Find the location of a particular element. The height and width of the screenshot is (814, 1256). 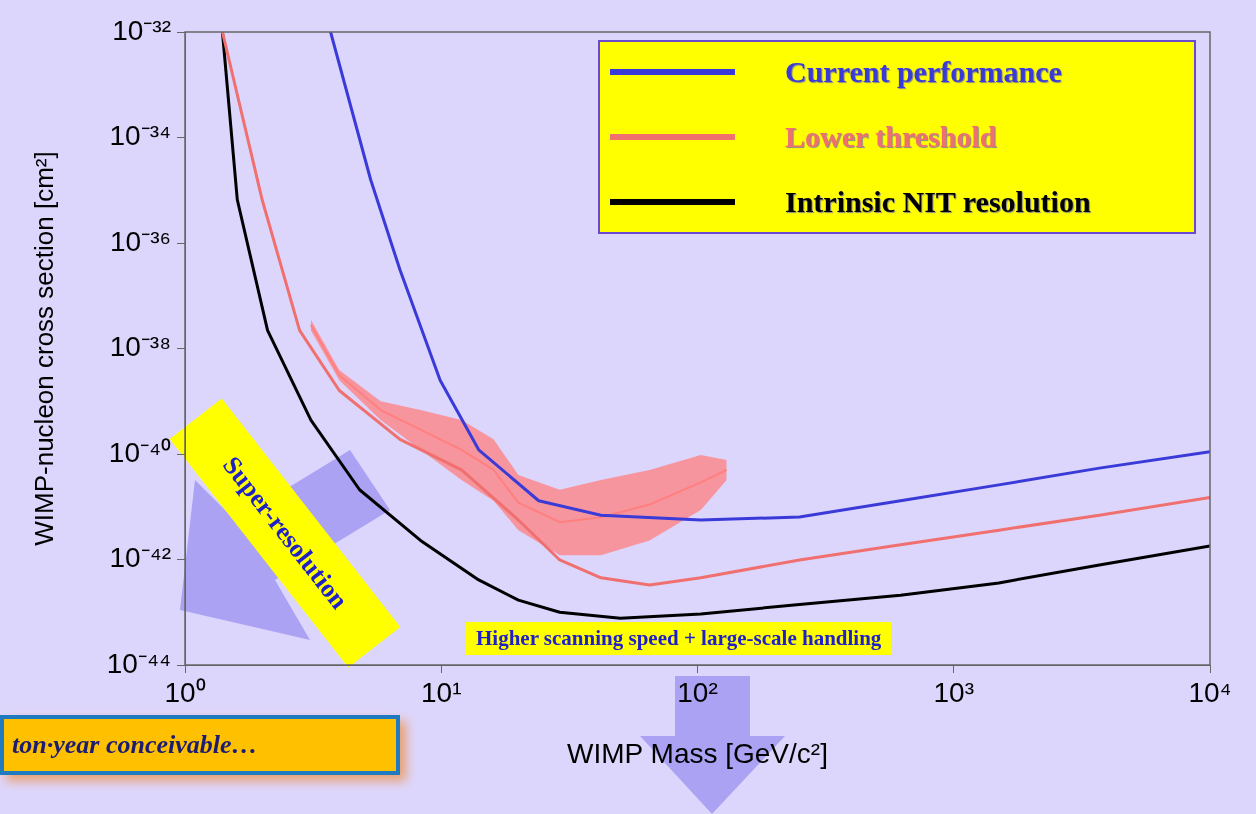

y-tick-label: 10⁻³² is located at coordinates (141, 30).